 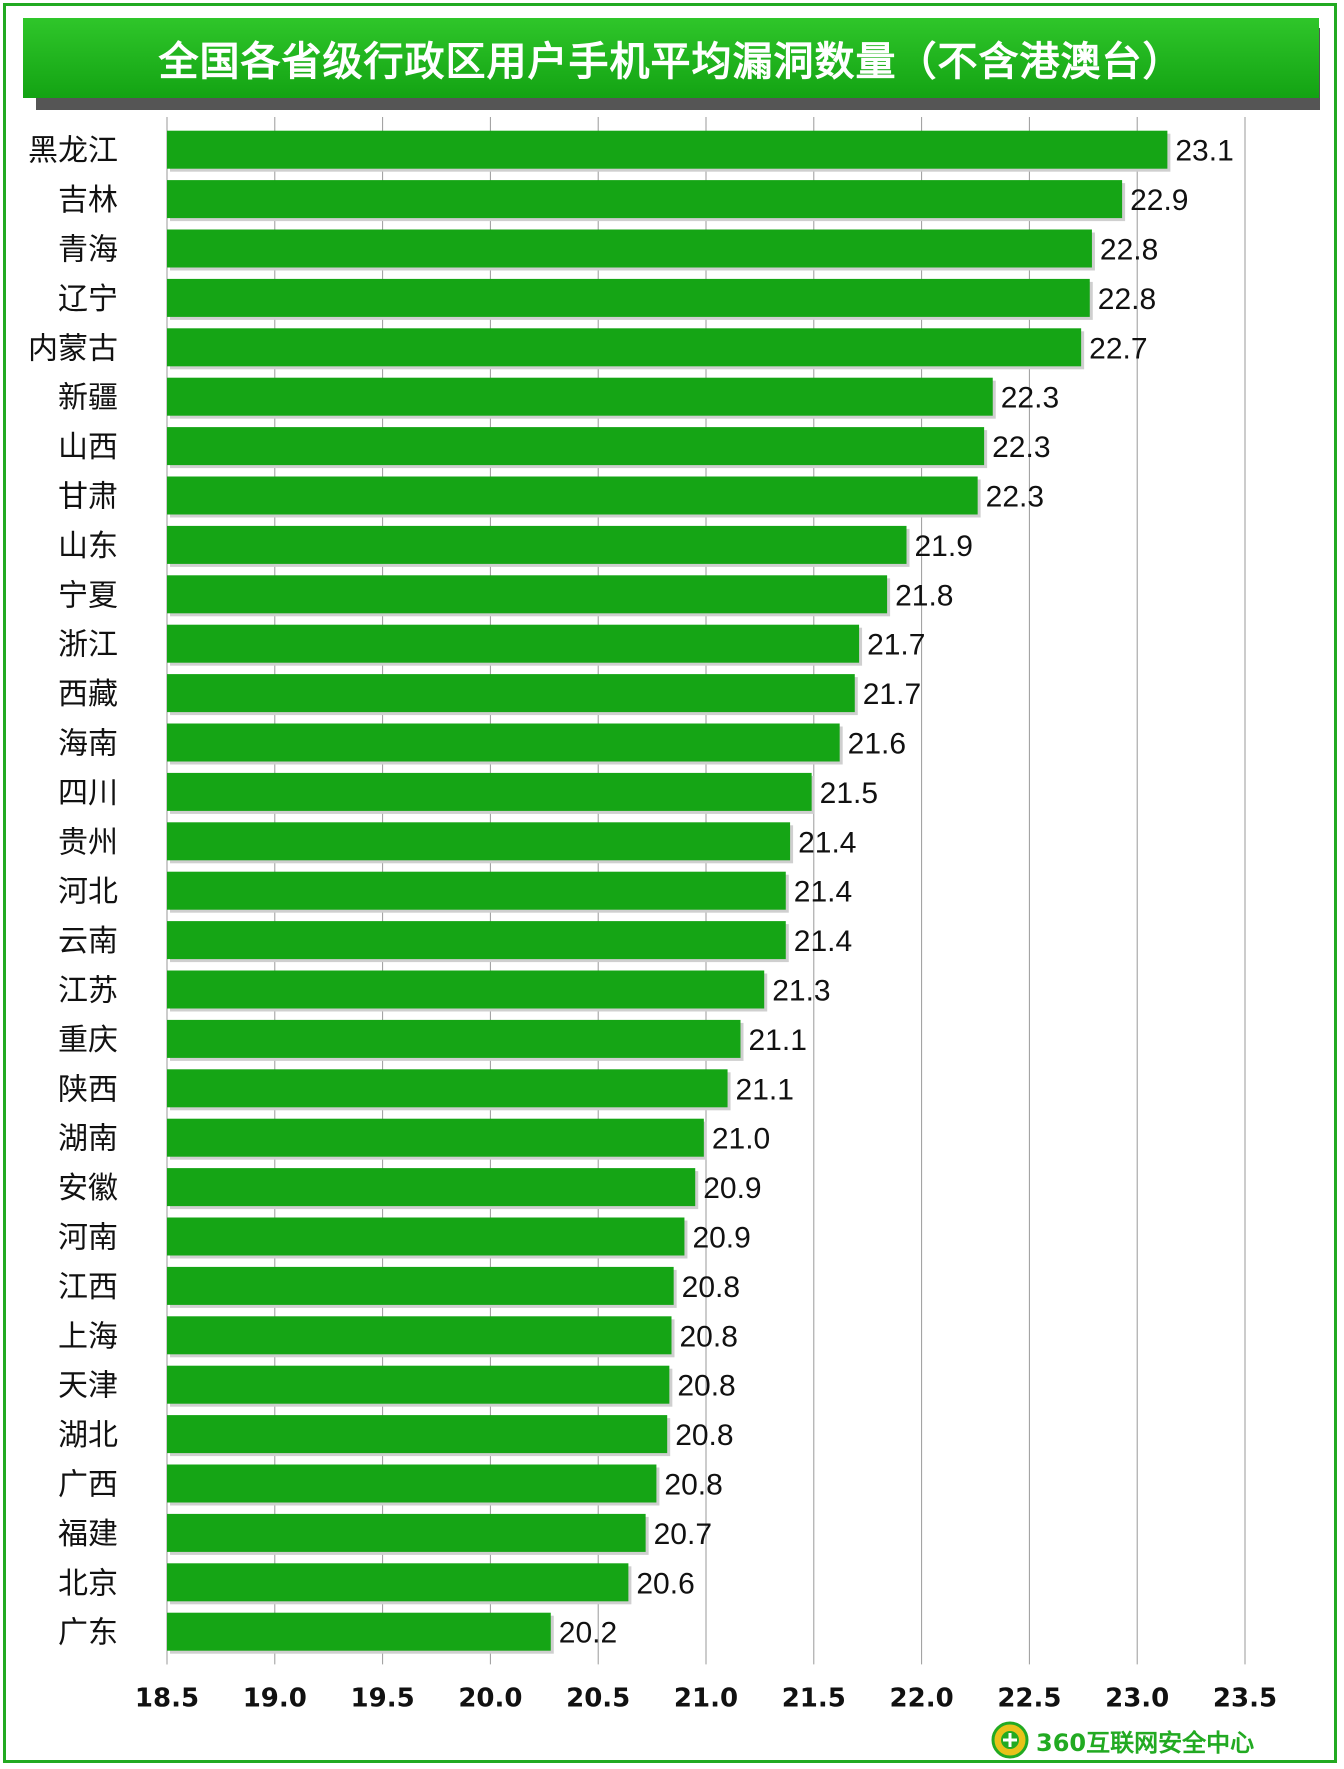 What do you see at coordinates (88, 1386) in the screenshot?
I see `category-label: 天津` at bounding box center [88, 1386].